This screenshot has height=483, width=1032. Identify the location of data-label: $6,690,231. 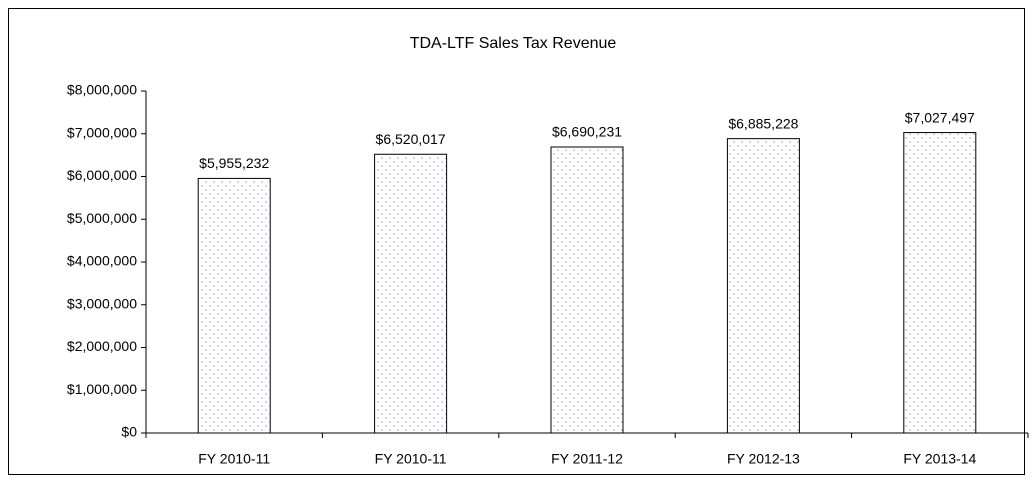
(587, 132).